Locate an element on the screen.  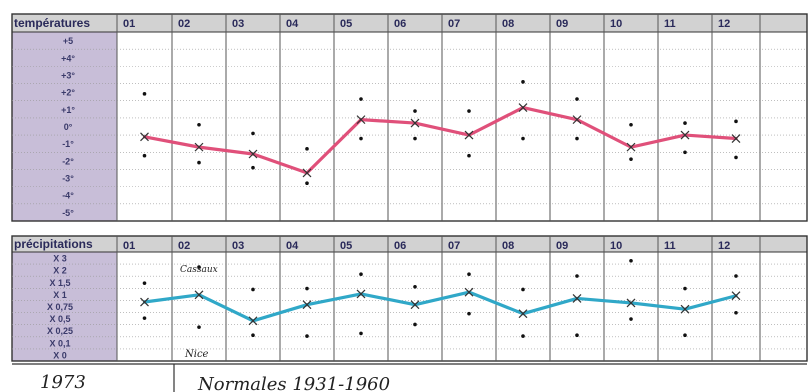
p-month-label: 10 is located at coordinates (616, 246).